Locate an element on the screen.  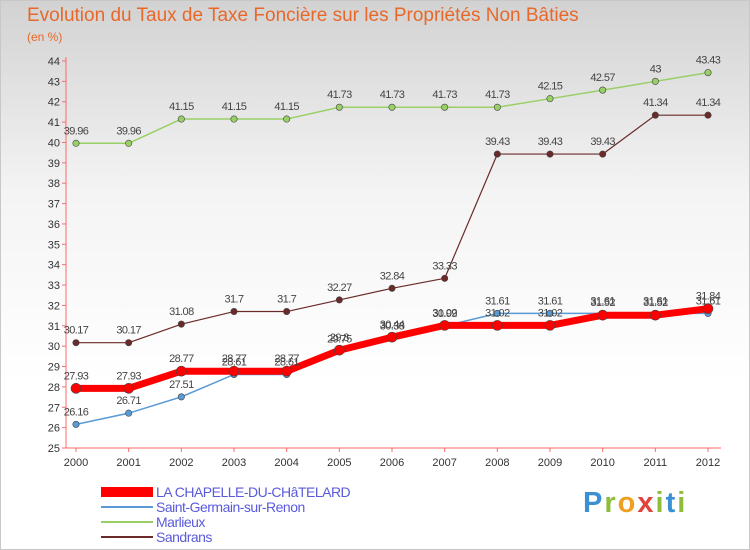
data-label-saint-germain-sur-renon: 30.38 is located at coordinates (392, 326).